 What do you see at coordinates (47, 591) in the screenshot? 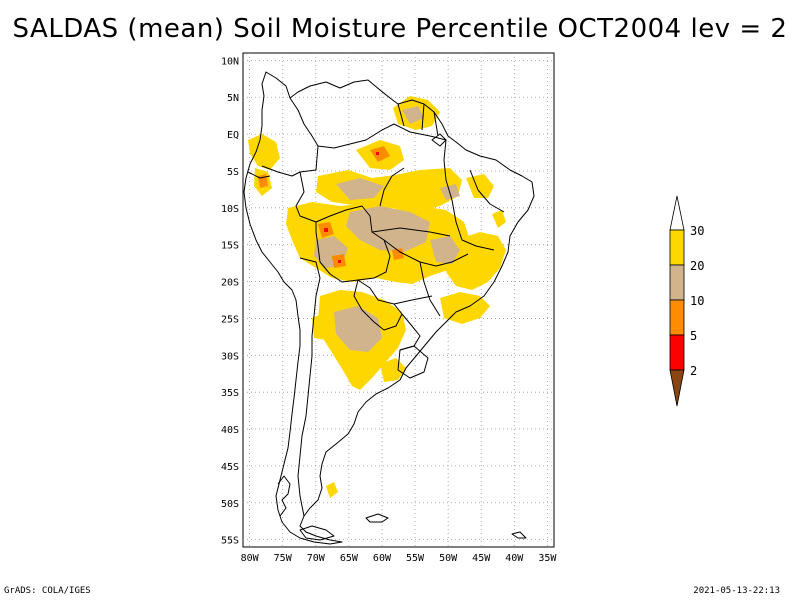
I see `footer-credit: GrADS: COLA/IGES` at bounding box center [47, 591].